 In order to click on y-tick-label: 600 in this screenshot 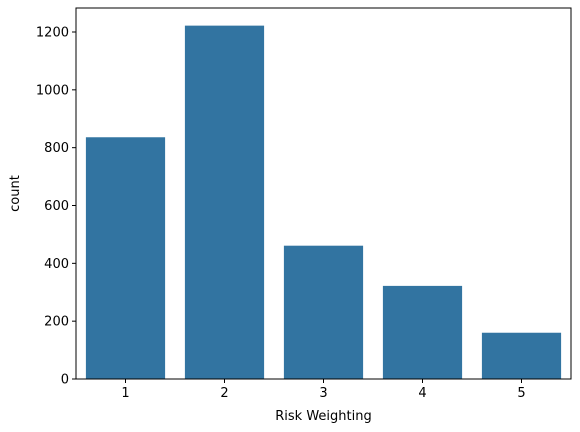, I will do `click(56, 206)`.